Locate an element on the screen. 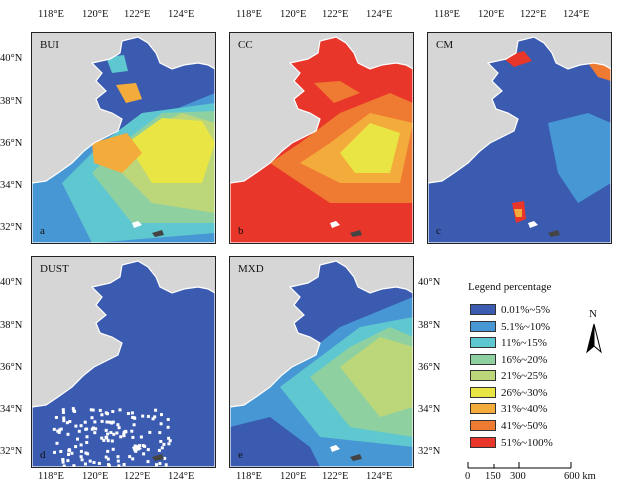 The height and width of the screenshot is (493, 628). legend-item: 51%~100% is located at coordinates (511, 442).